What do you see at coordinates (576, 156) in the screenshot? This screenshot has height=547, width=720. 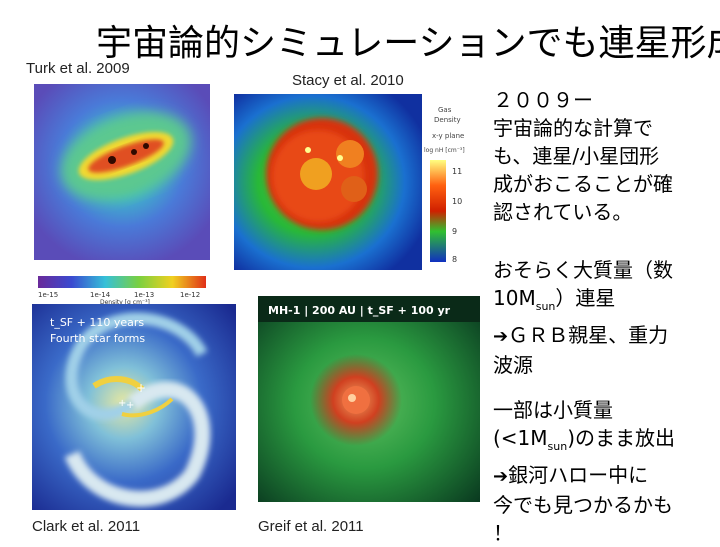 I see `p1-line: も、連星/小星団形` at bounding box center [576, 156].